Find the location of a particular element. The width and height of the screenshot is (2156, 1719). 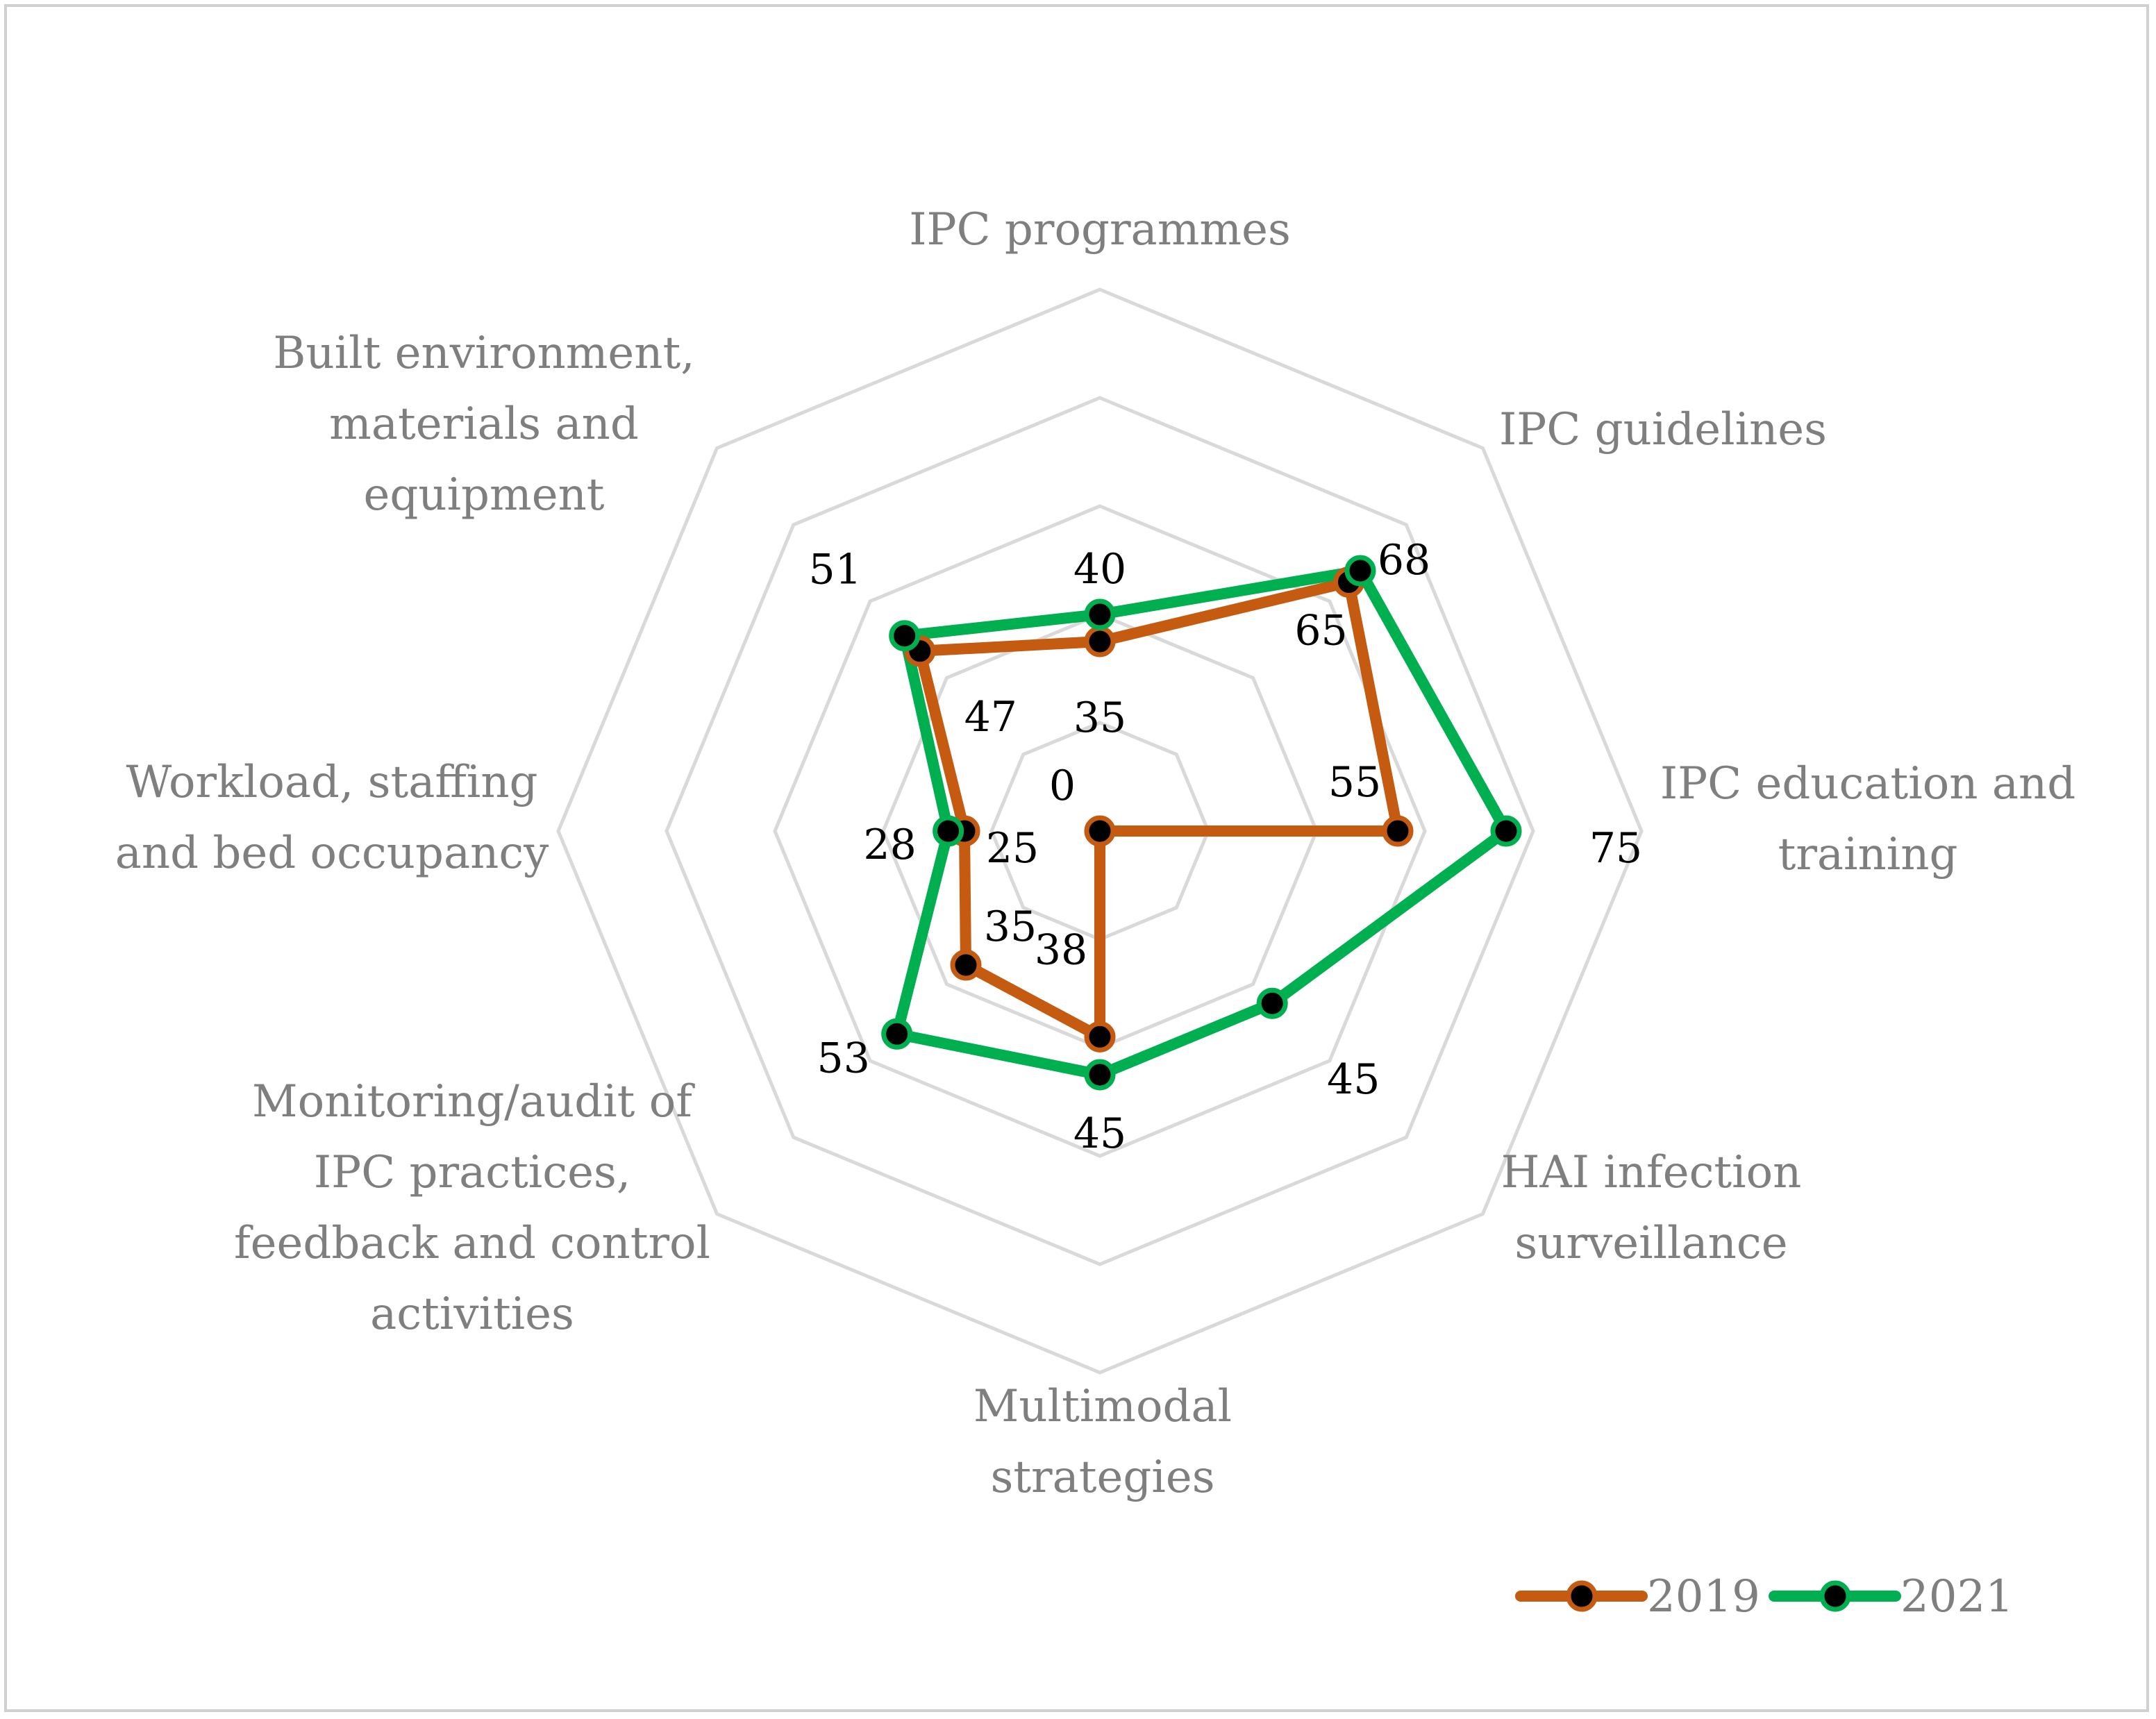

data-label-2021: 75 is located at coordinates (1616, 848).